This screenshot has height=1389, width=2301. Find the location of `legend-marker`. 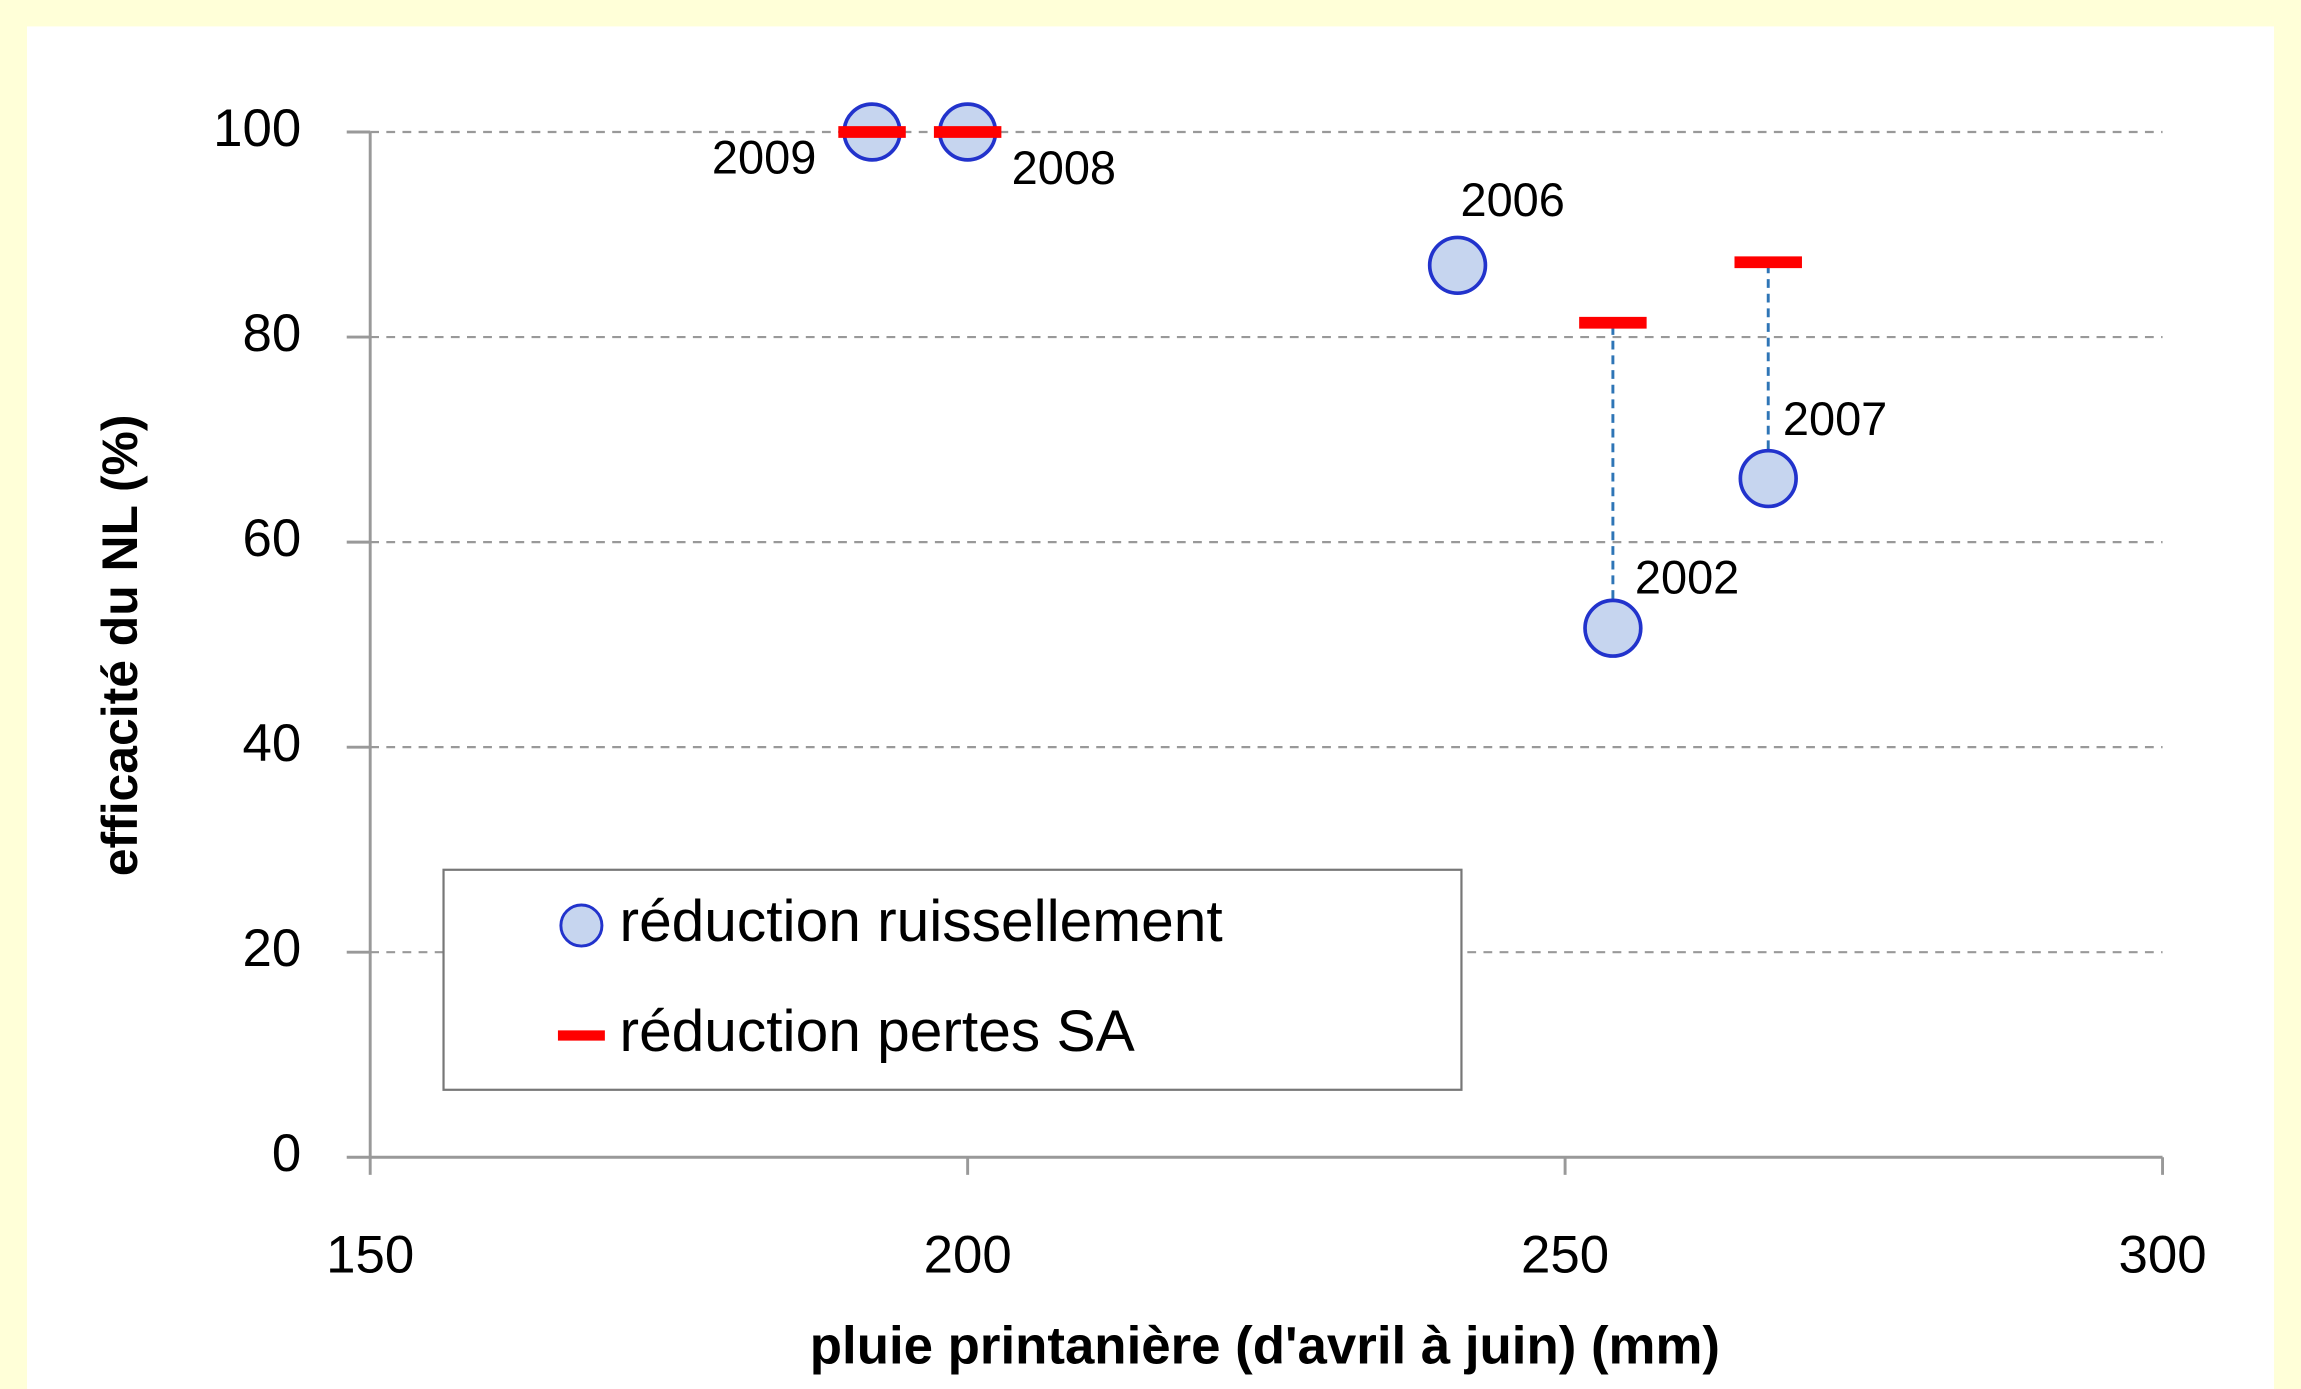

legend-marker is located at coordinates (581, 925).